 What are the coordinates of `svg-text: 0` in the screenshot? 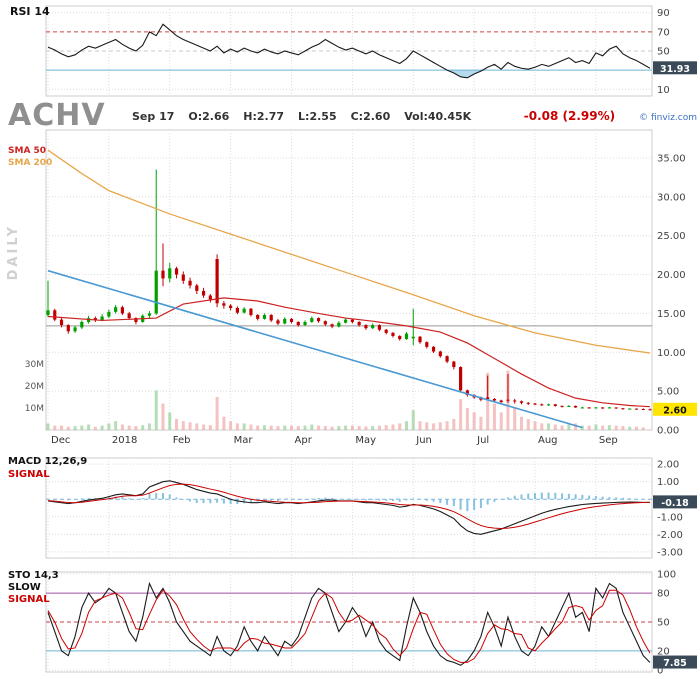 It's located at (660, 671).